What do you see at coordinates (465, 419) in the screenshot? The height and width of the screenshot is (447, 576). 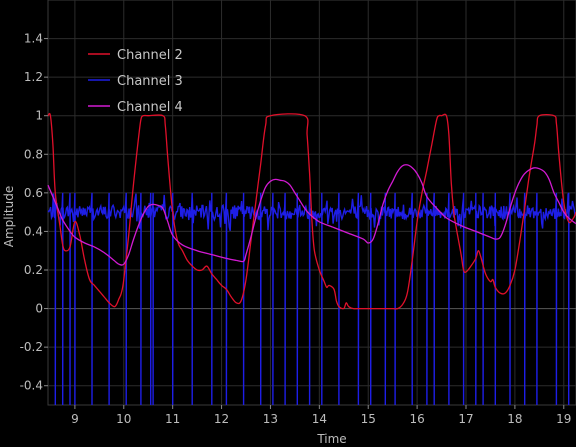 I see `x-tick-label: 17` at bounding box center [465, 419].